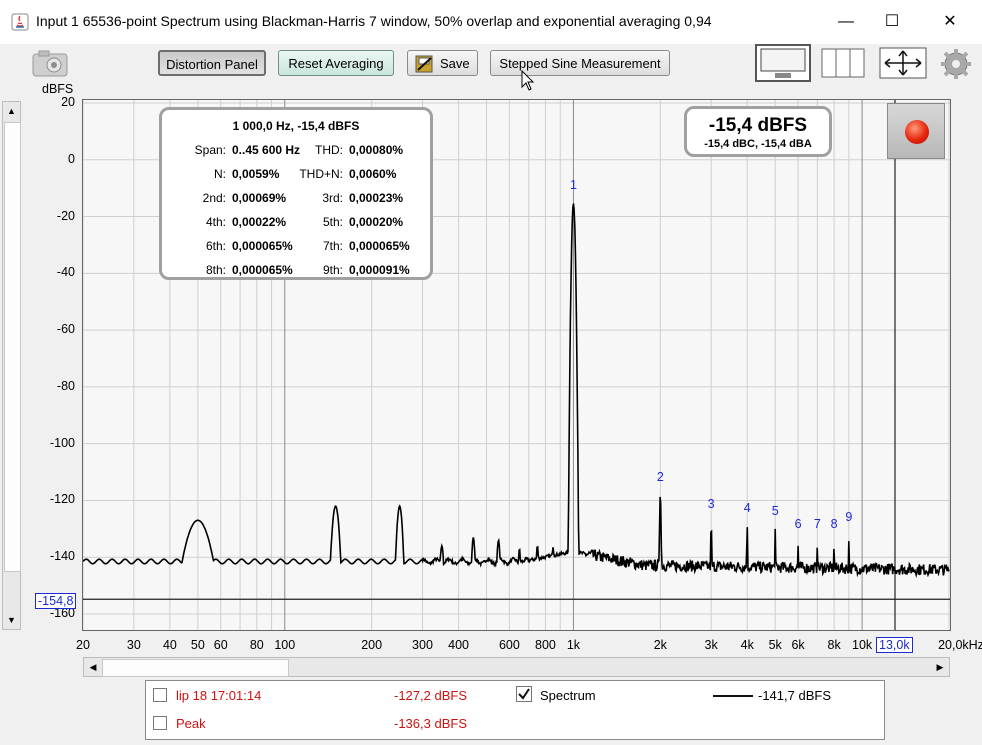 The width and height of the screenshot is (982, 745). Describe the element at coordinates (747, 645) in the screenshot. I see `x-tick-label: 4k` at that location.